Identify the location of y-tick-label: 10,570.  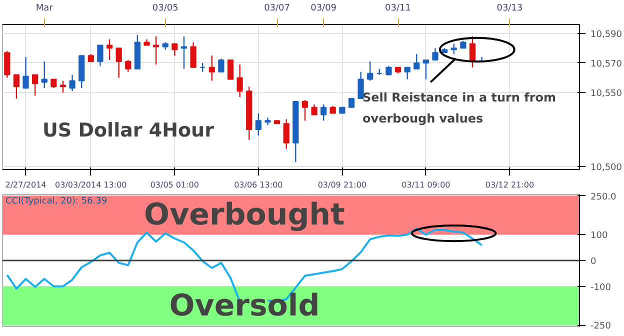
(606, 64).